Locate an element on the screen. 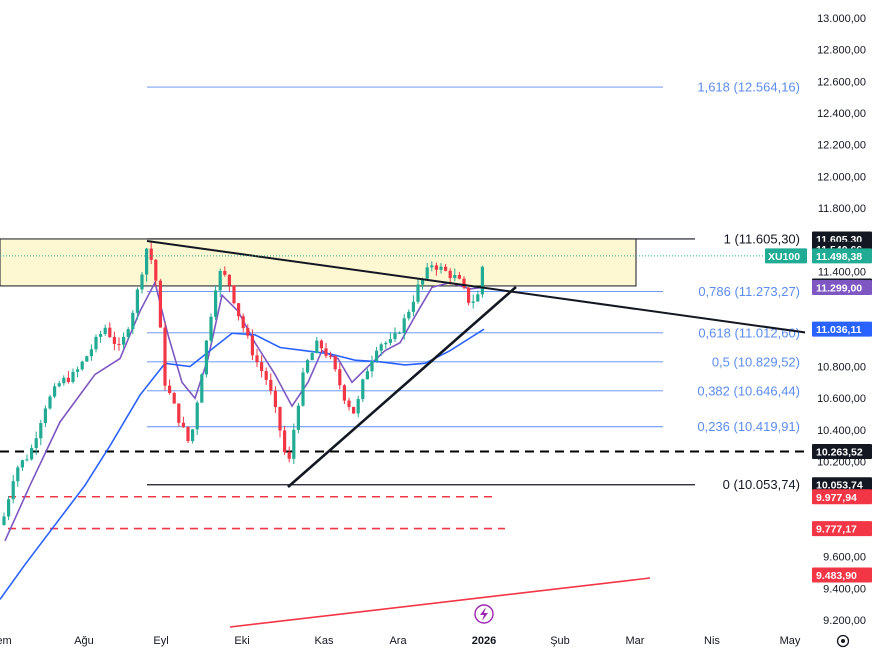 The height and width of the screenshot is (653, 874). fib-label: 0 (10.053,74) is located at coordinates (761, 484).